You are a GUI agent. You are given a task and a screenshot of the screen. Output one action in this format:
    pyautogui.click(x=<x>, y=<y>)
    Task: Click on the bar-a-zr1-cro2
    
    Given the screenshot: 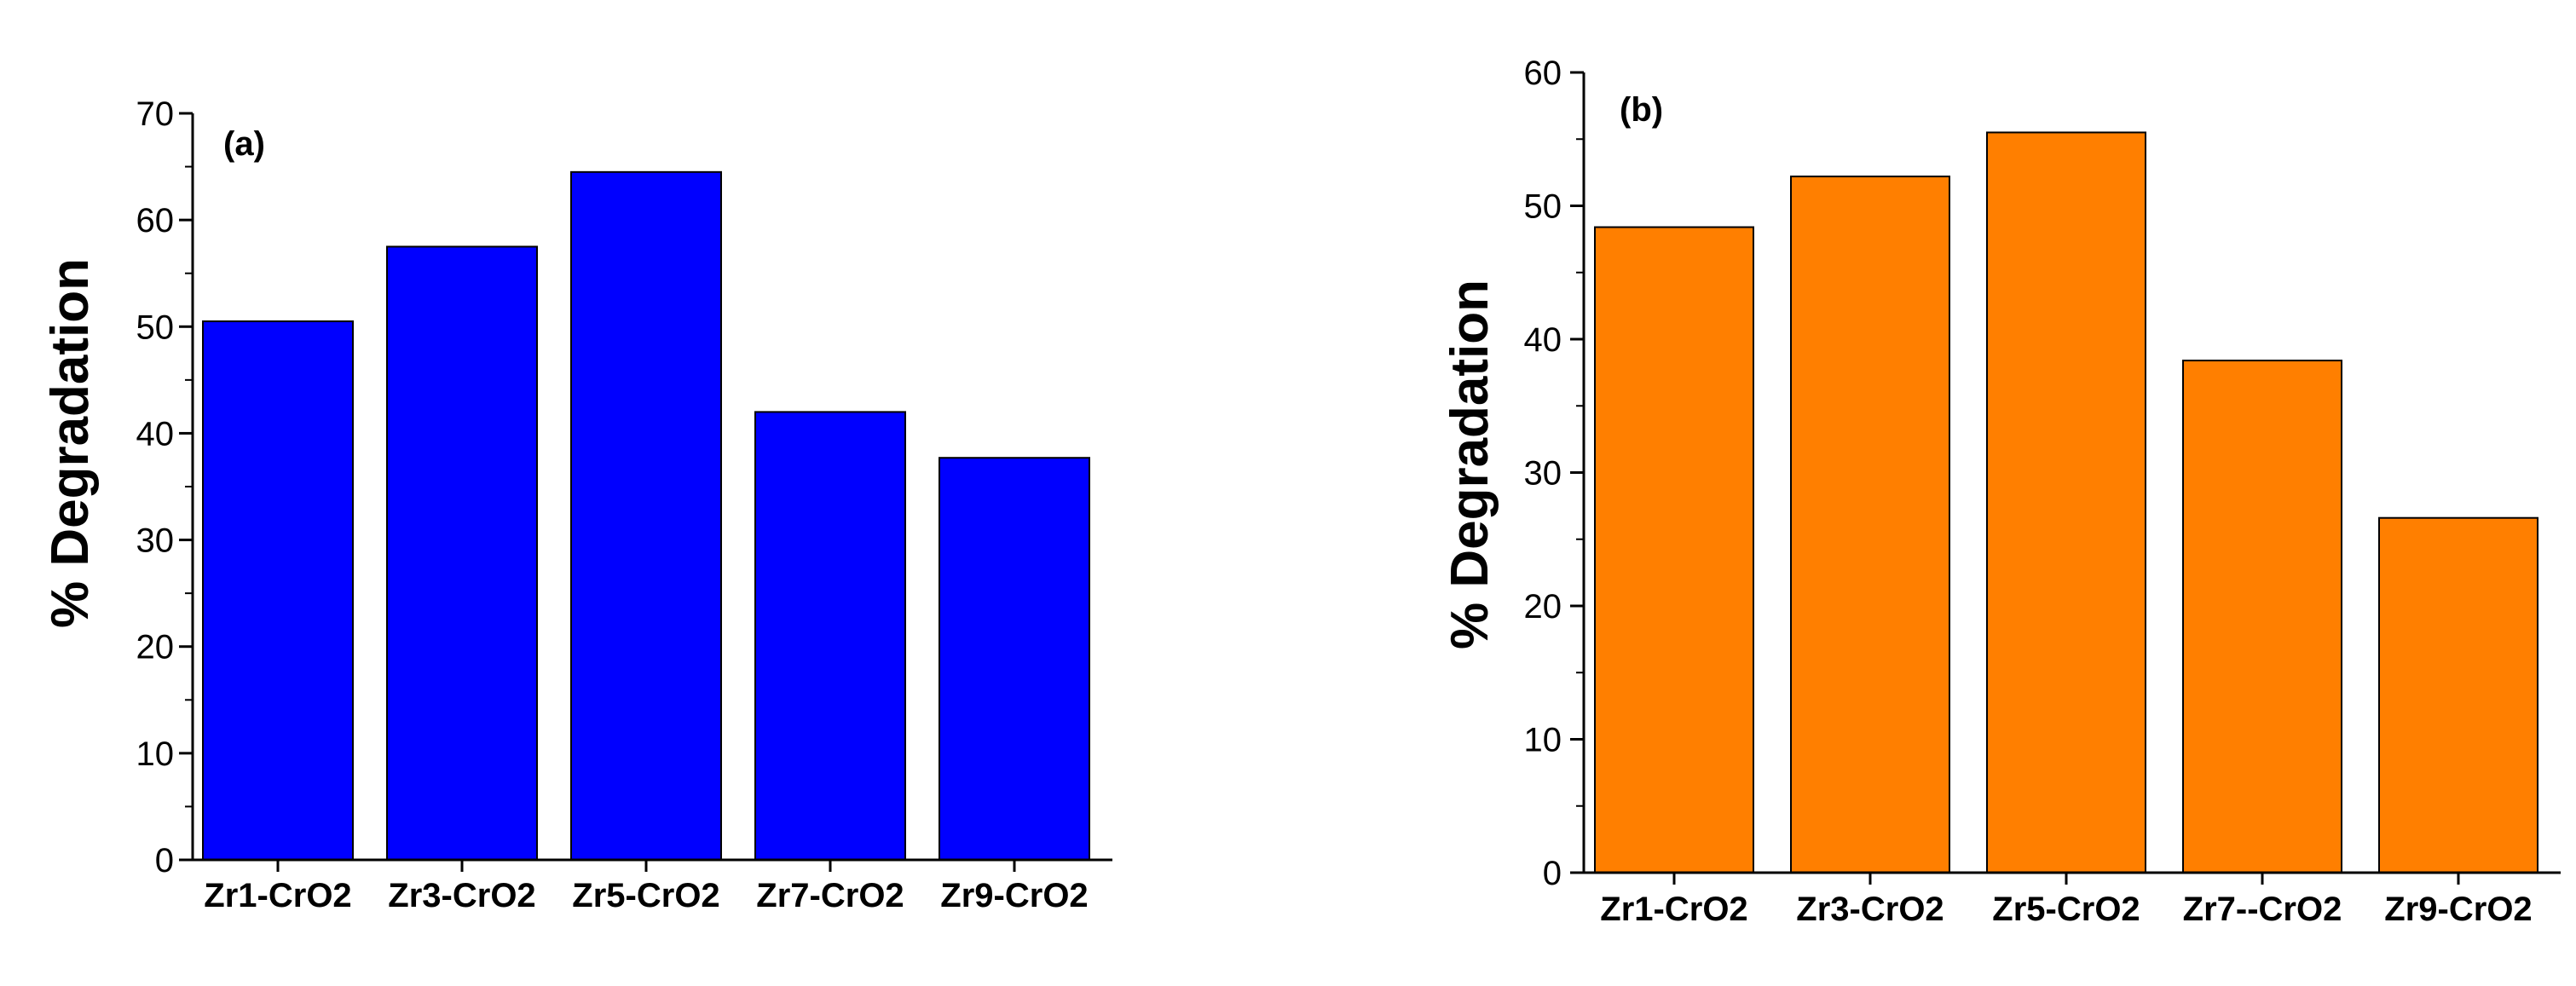 What is the action you would take?
    pyautogui.click(x=278, y=590)
    